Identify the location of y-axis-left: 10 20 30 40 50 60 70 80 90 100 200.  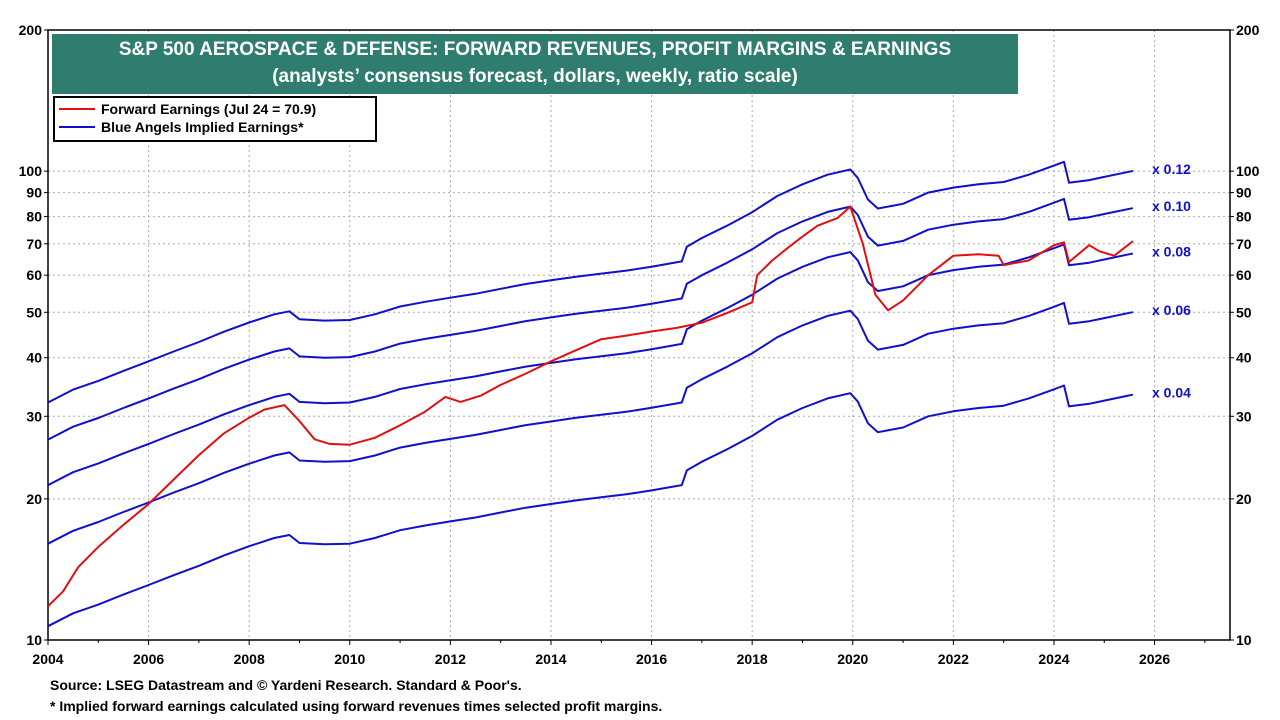
(33, 335).